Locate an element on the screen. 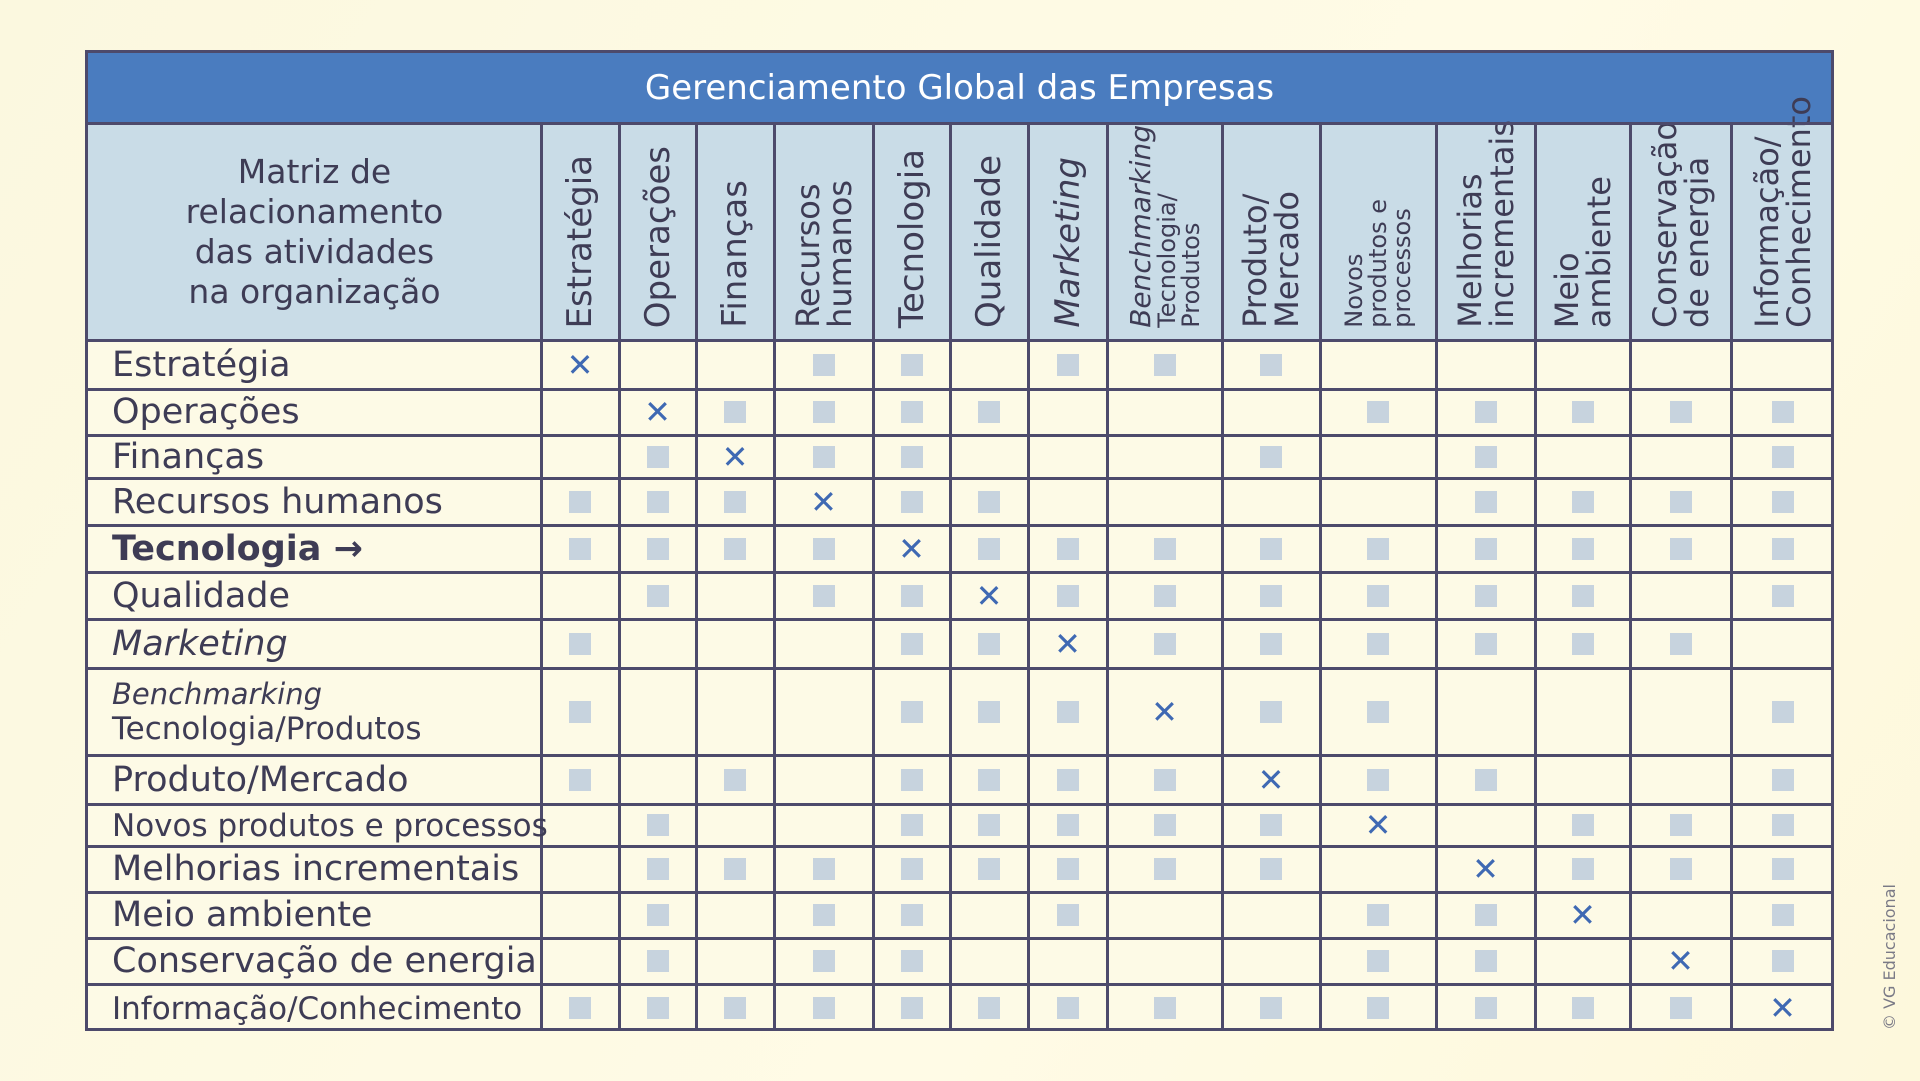  row-label: Marketing is located at coordinates (314, 643).